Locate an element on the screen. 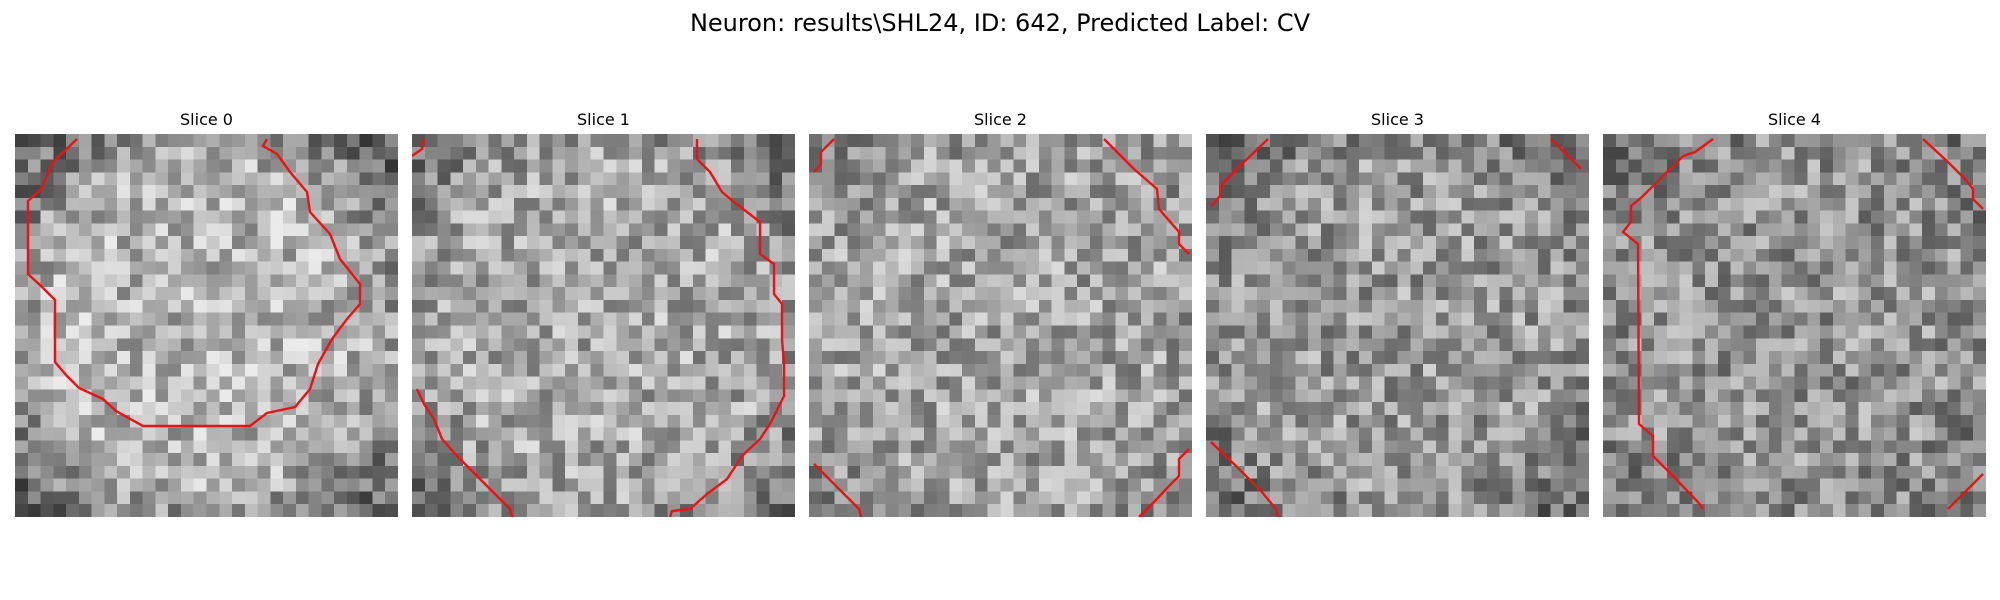 The image size is (2000, 600). slice-panel-4: Slice 4 is located at coordinates (1794, 313).